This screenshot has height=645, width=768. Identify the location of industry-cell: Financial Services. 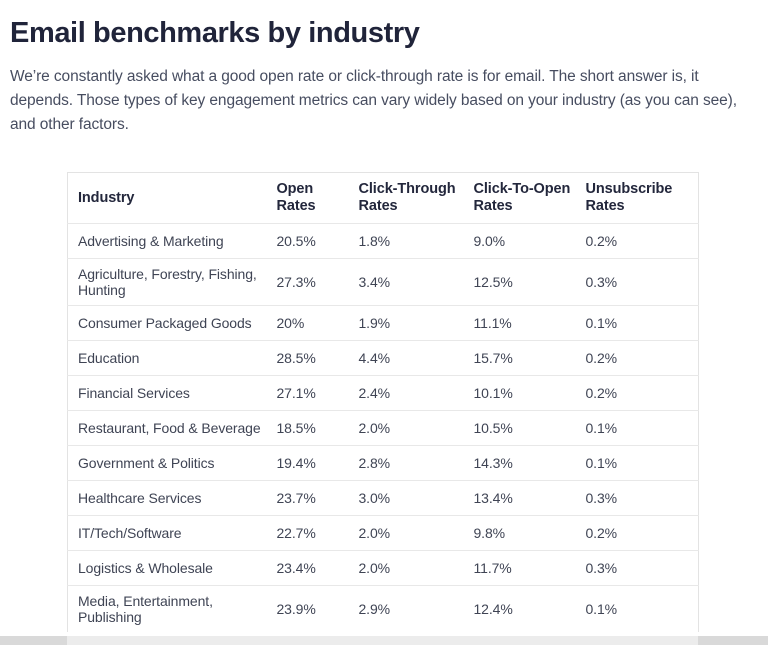
(172, 393).